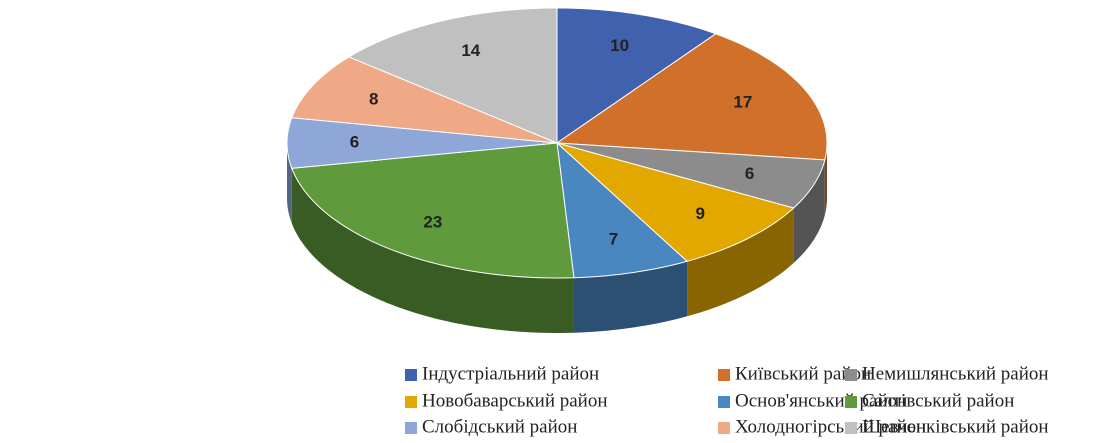 The width and height of the screenshot is (1113, 443). Describe the element at coordinates (830, 426) in the screenshot. I see `legend-label: Холодногірський район` at that location.